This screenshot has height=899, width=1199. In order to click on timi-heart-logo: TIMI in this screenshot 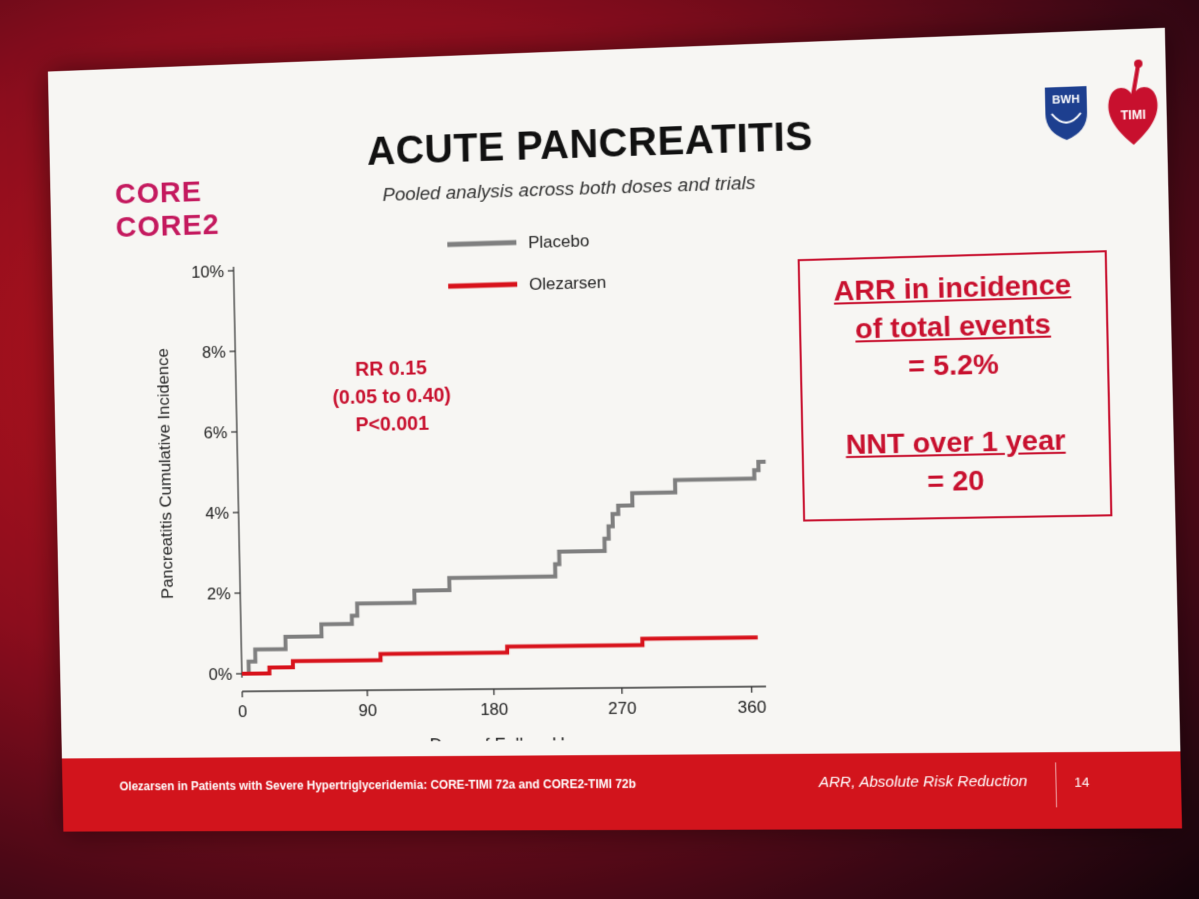, I will do `click(1133, 101)`.